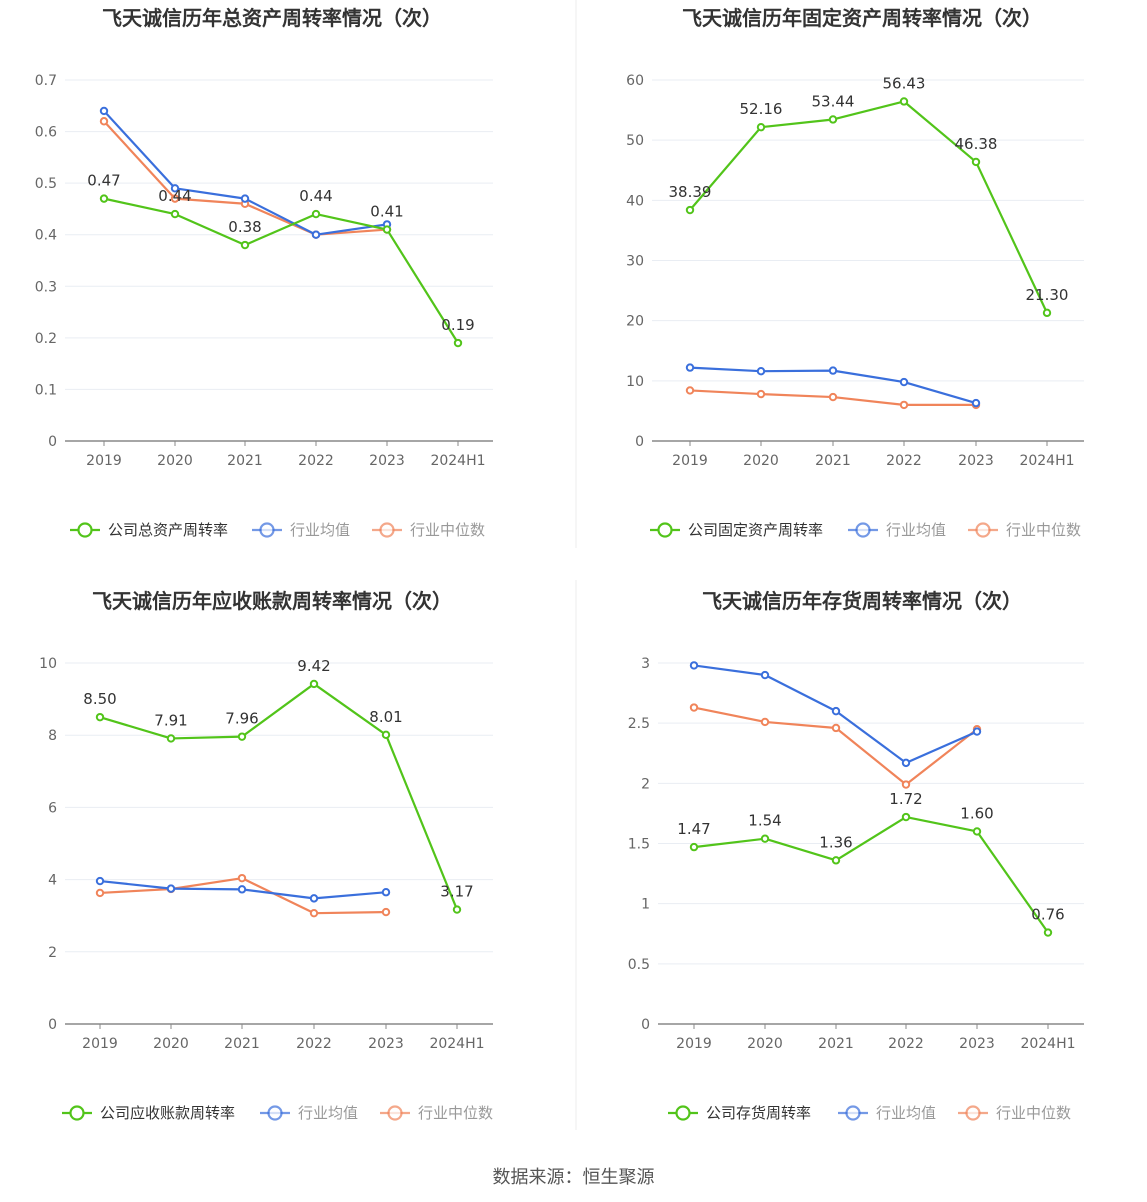  I want to click on legend-item-company: 公司应收账款周转率, so click(148, 1113).